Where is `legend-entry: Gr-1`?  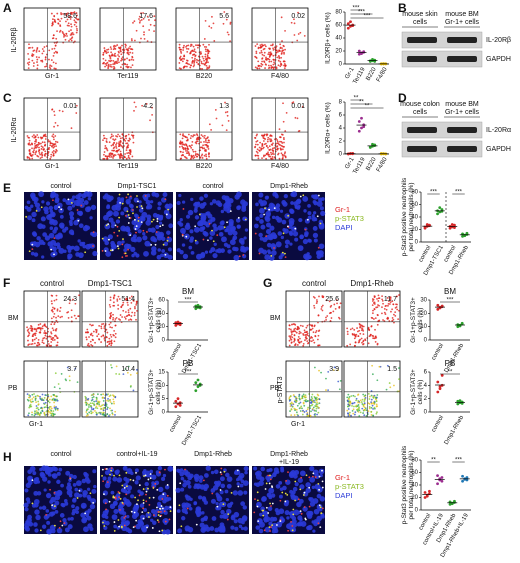 legend-entry: Gr-1 is located at coordinates (342, 477).